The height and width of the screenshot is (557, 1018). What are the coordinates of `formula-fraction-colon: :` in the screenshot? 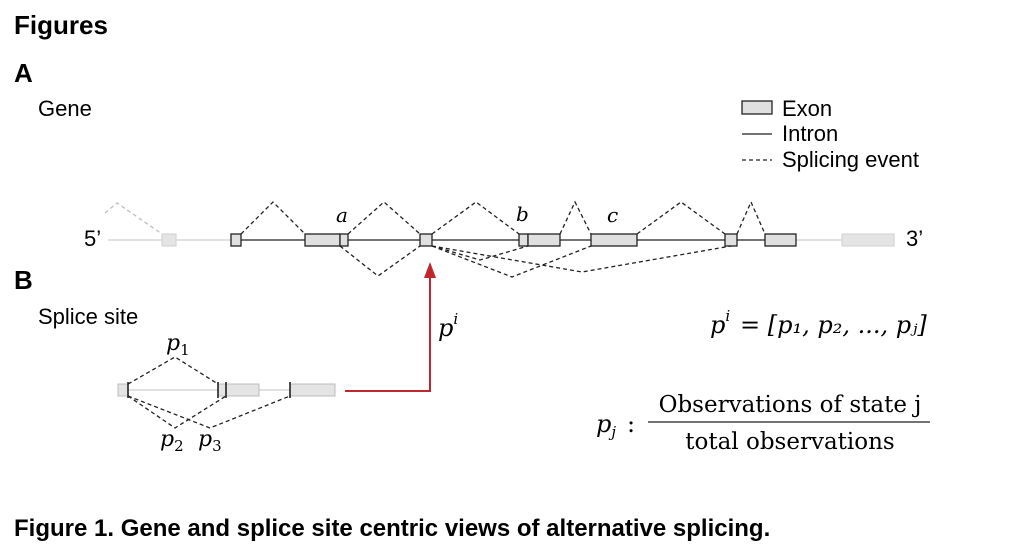 It's located at (631, 424).